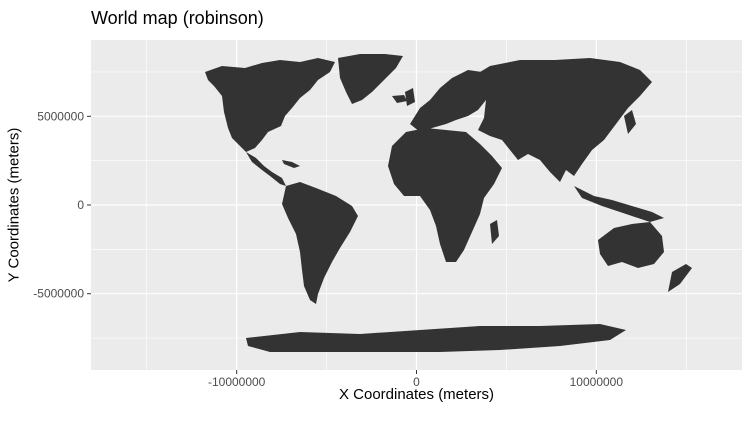 The width and height of the screenshot is (751, 426). I want to click on x-axis-ticks: -10000000 0 10000000, so click(415, 379).